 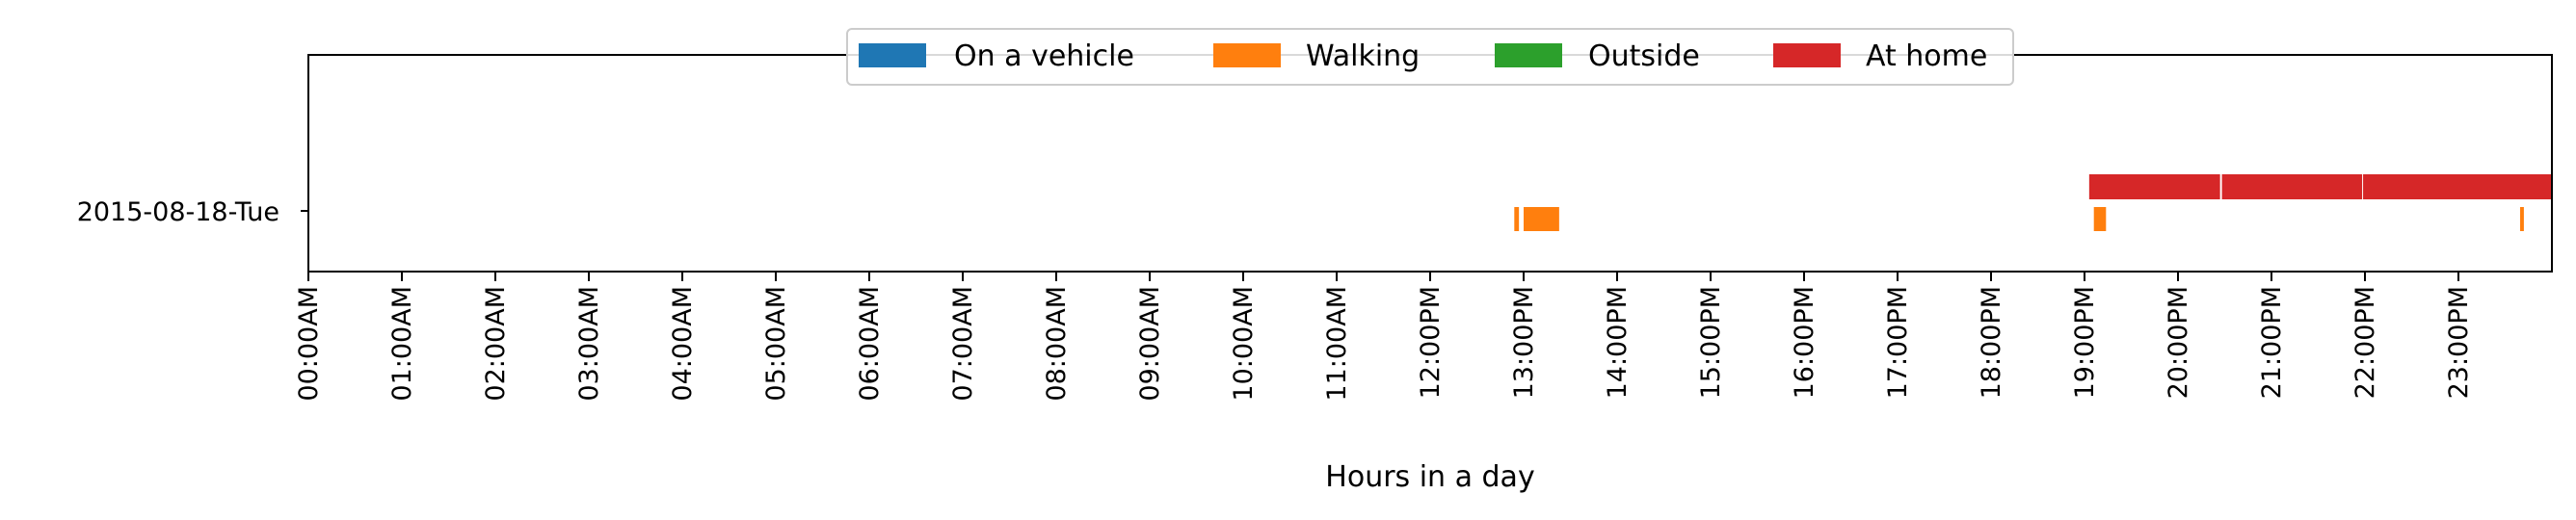 What do you see at coordinates (1528, 55) in the screenshot?
I see `legend-swatch-outside` at bounding box center [1528, 55].